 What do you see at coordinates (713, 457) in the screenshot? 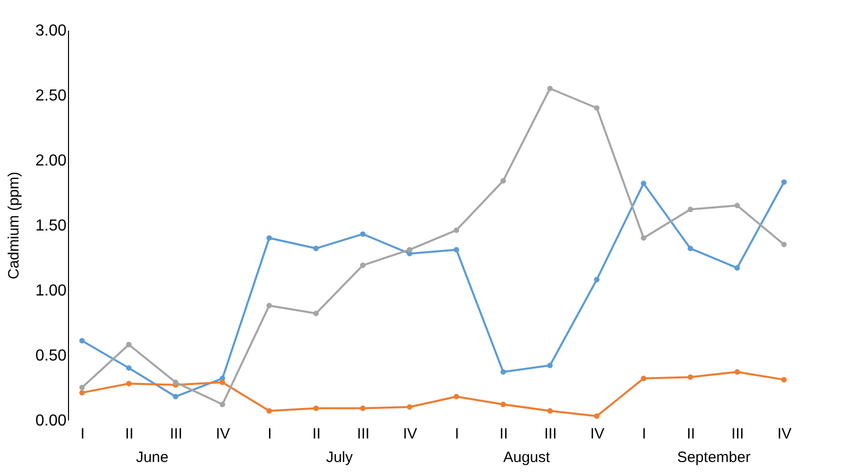
I see `text: September` at bounding box center [713, 457].